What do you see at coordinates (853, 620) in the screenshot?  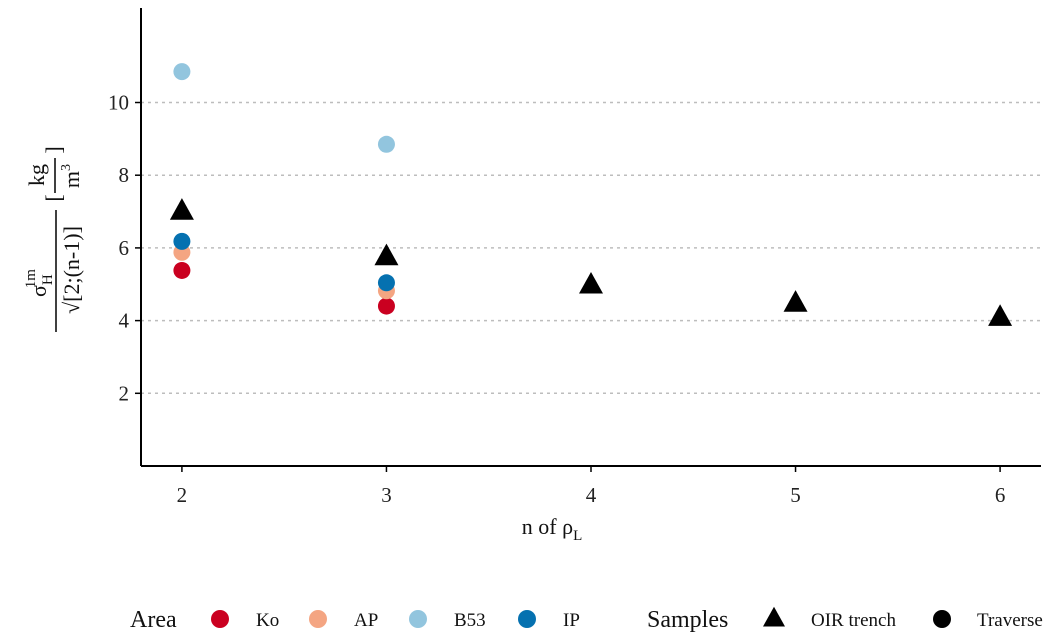 I see `legend-label-oir-trench: OIR trench` at bounding box center [853, 620].